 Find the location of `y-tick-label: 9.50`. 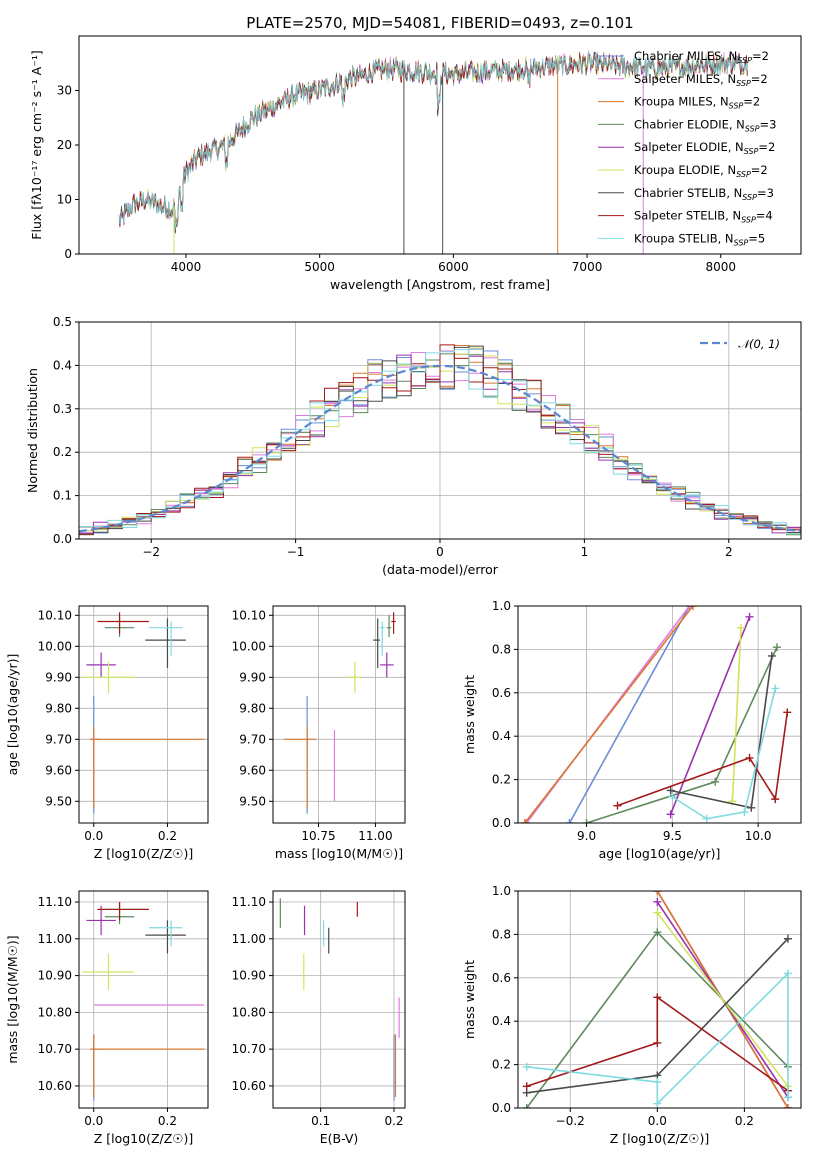

y-tick-label: 9.50 is located at coordinates (252, 801).